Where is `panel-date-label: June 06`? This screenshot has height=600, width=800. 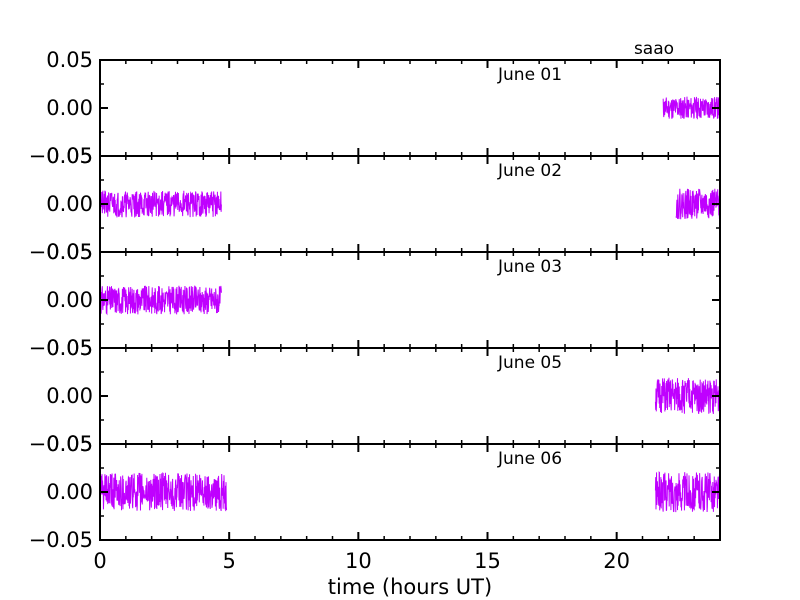 panel-date-label: June 06 is located at coordinates (529, 459).